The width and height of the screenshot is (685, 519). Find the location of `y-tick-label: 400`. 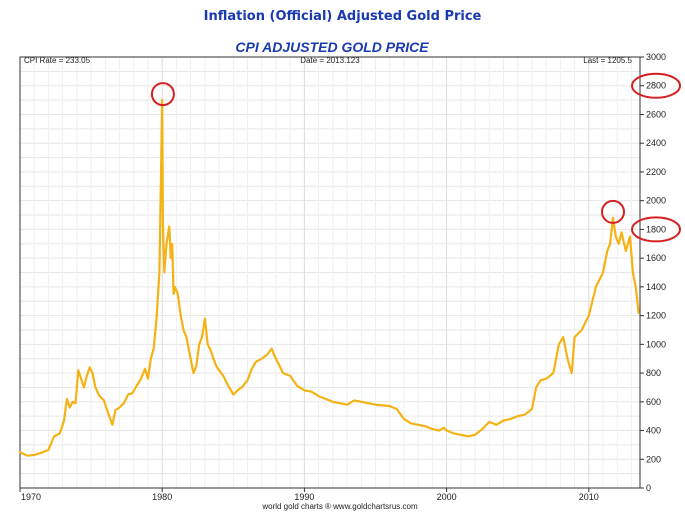

y-tick-label: 400 is located at coordinates (653, 431).